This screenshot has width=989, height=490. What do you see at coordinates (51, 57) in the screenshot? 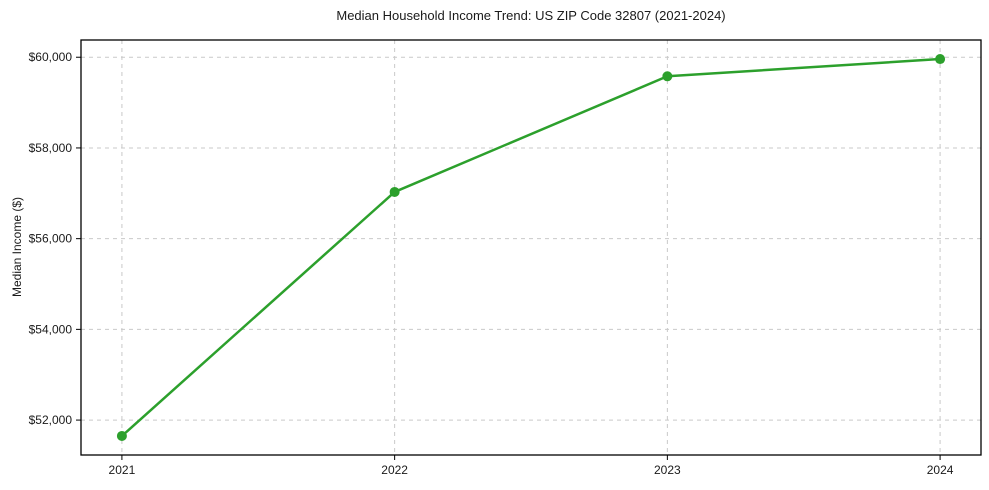
I see `y-tick-label: $60,000` at bounding box center [51, 57].